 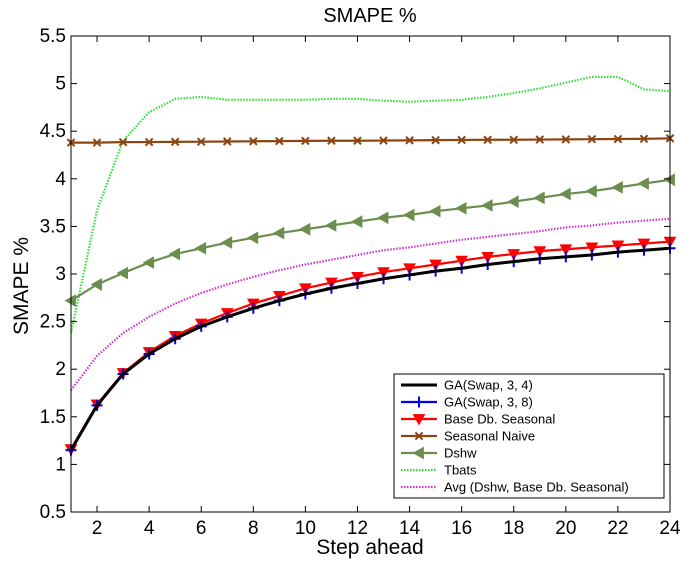 What do you see at coordinates (253, 528) in the screenshot?
I see `x-tick-label: 8` at bounding box center [253, 528].